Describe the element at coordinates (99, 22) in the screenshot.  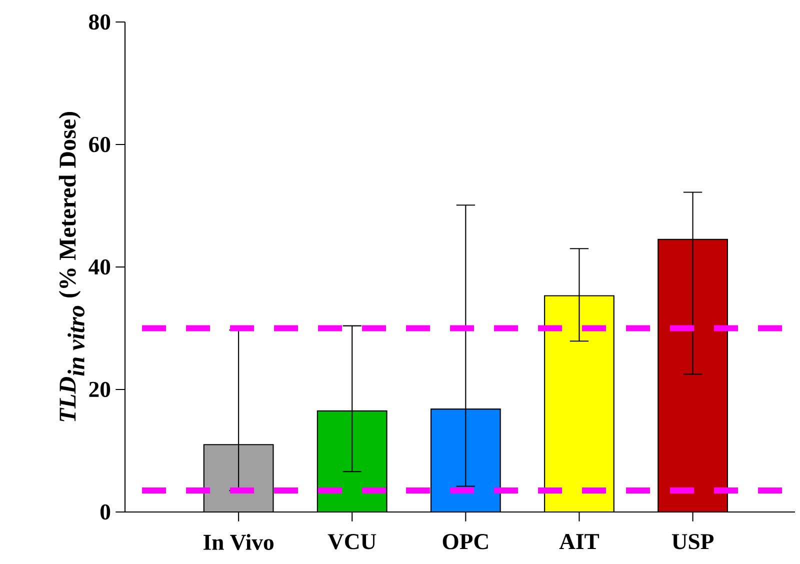
I see `y-tick-label: 80` at that location.